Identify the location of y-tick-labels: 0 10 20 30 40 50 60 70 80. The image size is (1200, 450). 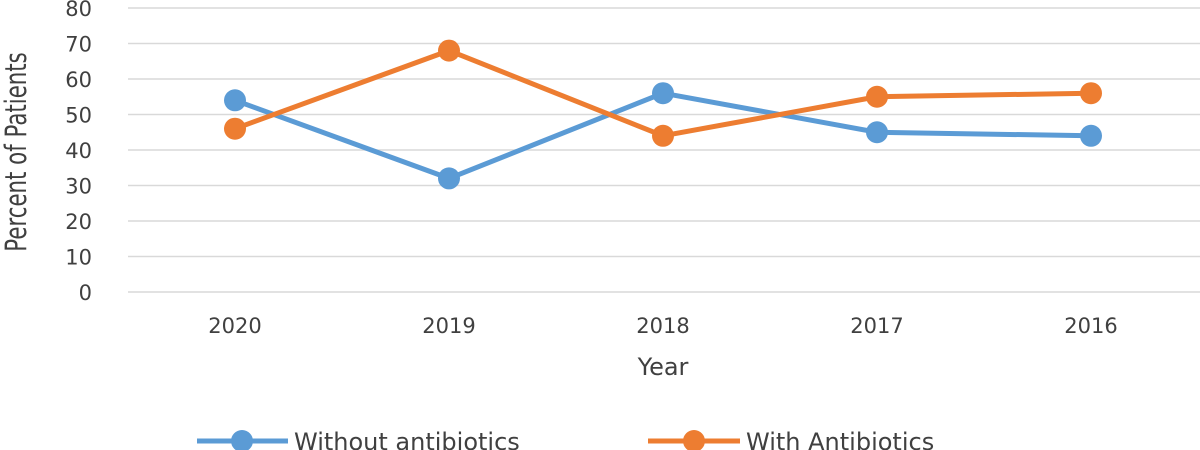
(78, 152).